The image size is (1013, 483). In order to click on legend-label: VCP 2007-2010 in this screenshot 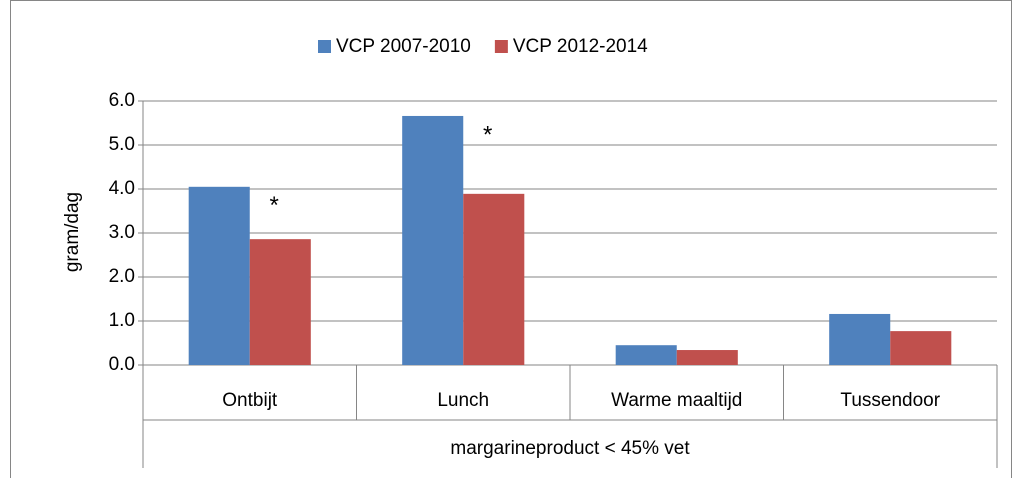, I will do `click(403, 46)`.